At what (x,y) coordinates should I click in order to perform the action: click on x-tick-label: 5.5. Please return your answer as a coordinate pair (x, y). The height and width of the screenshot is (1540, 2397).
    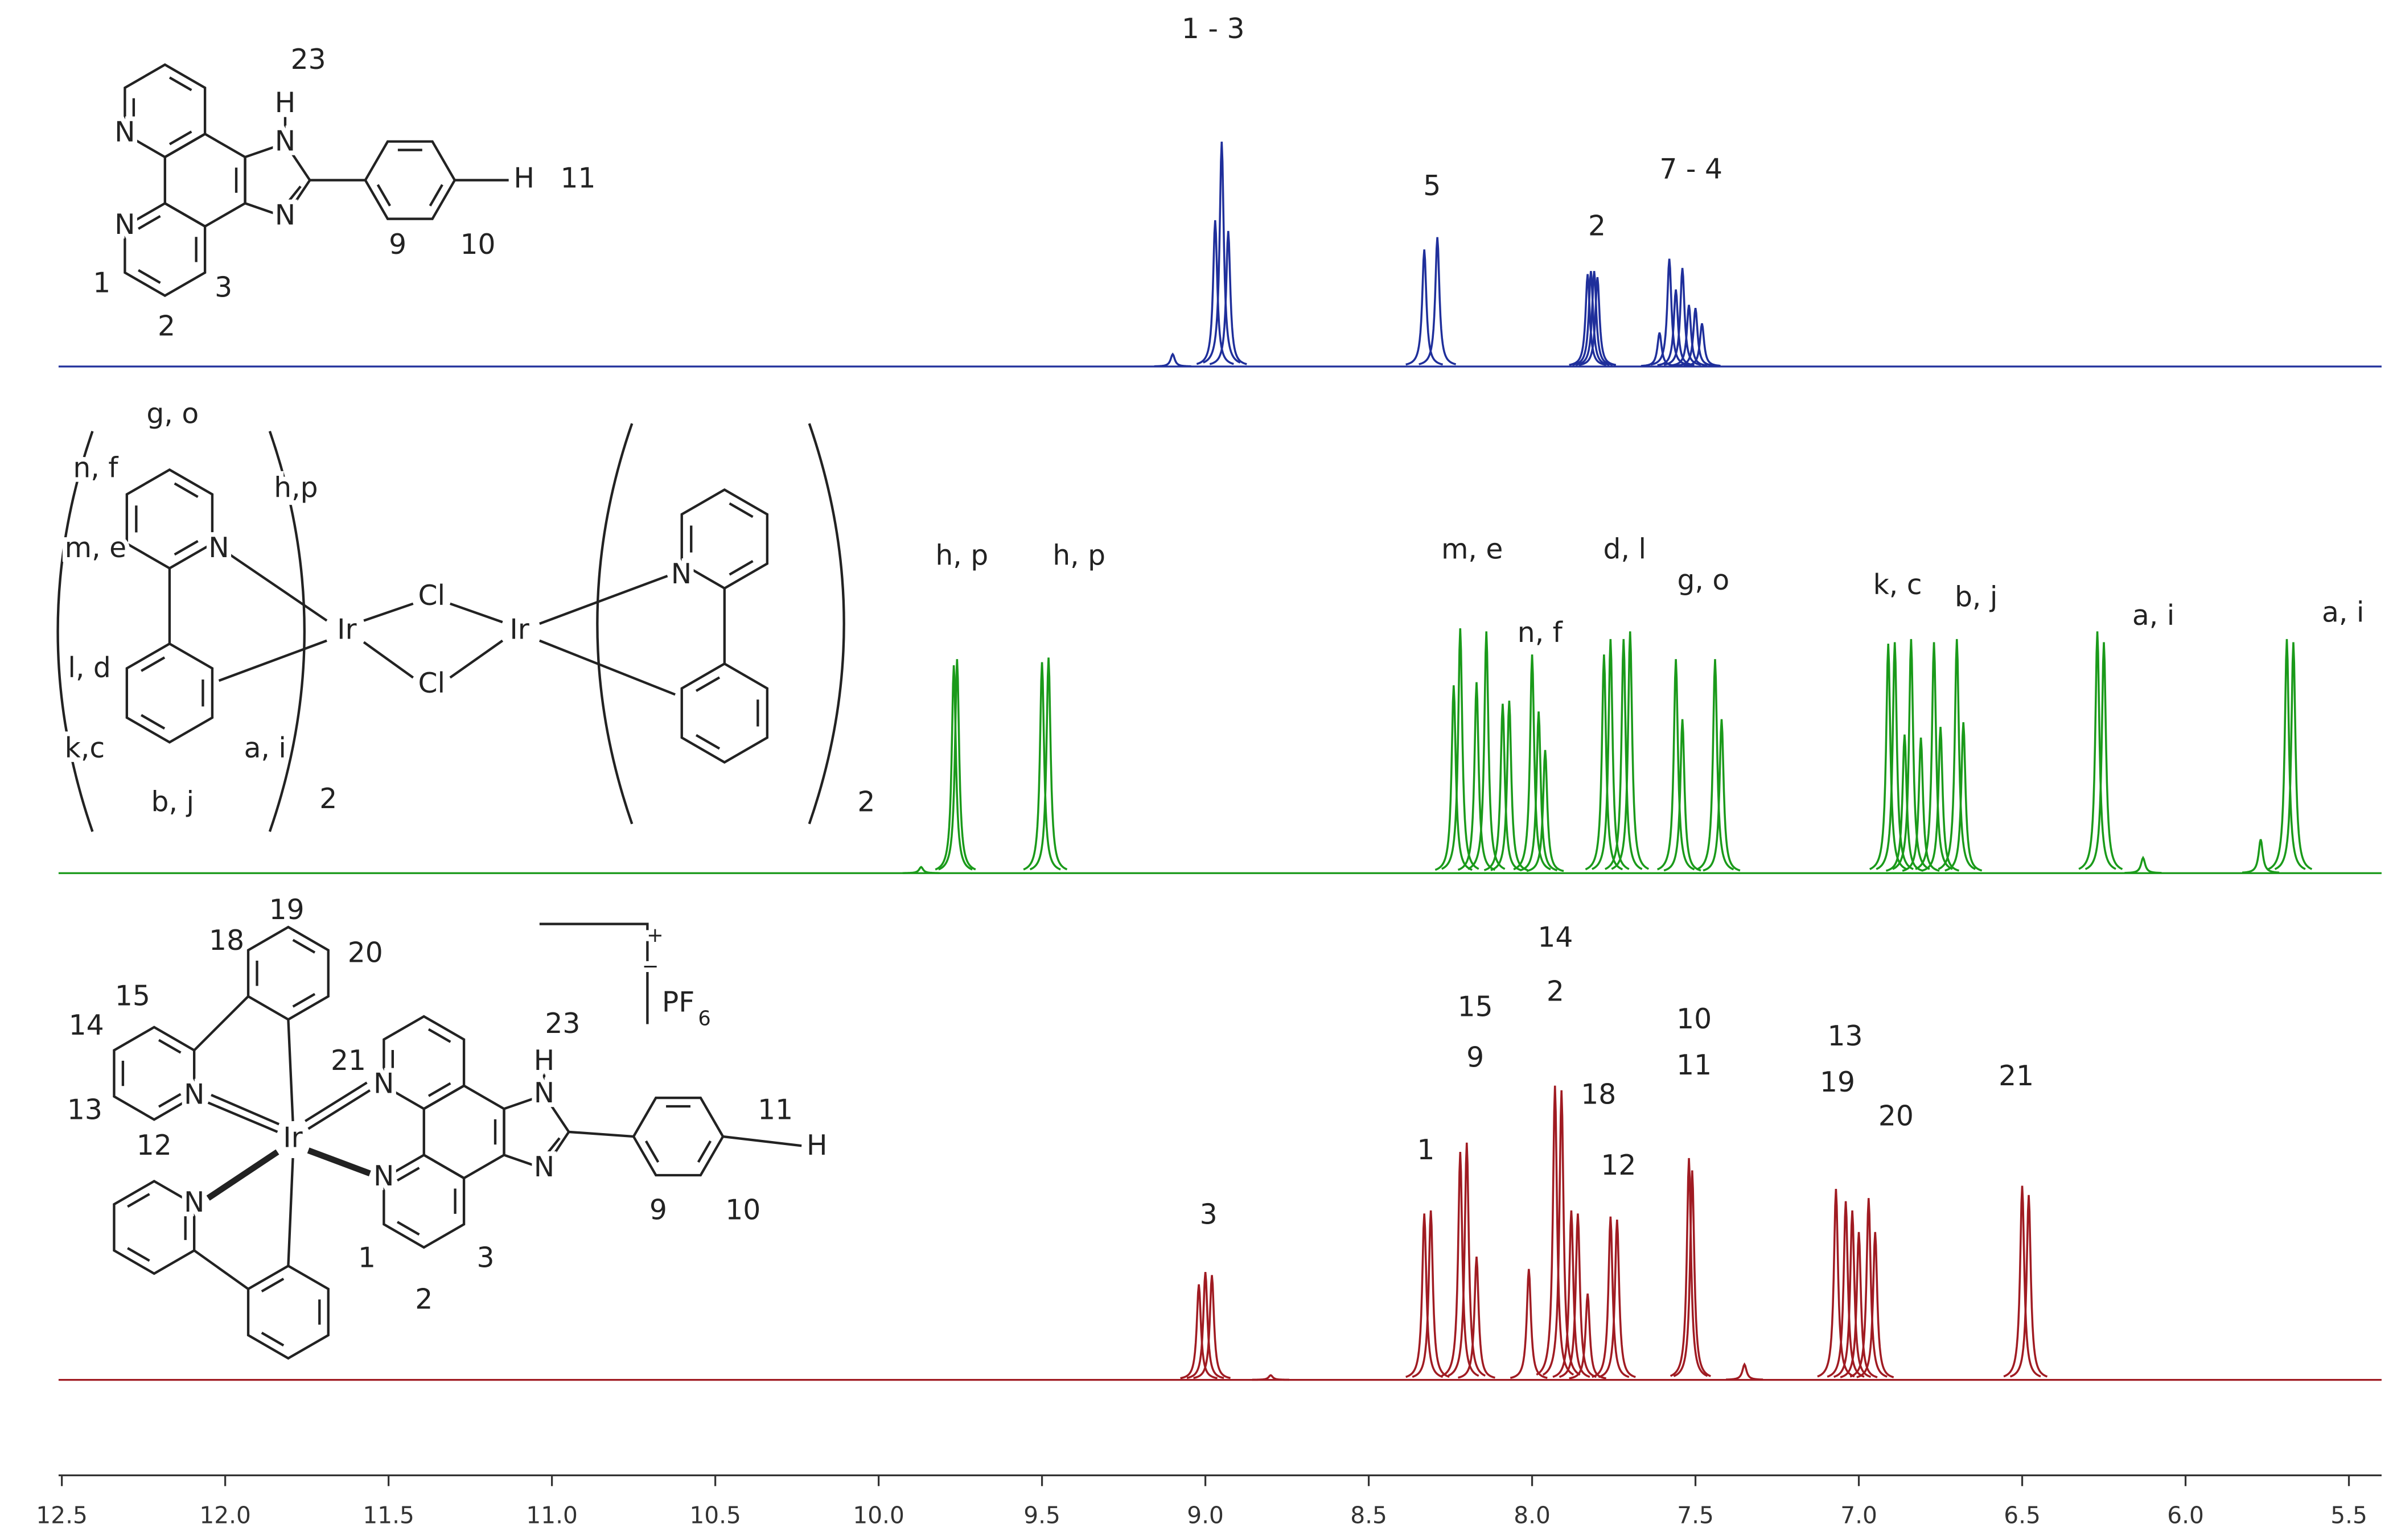
    Looking at the image, I should click on (2348, 1515).